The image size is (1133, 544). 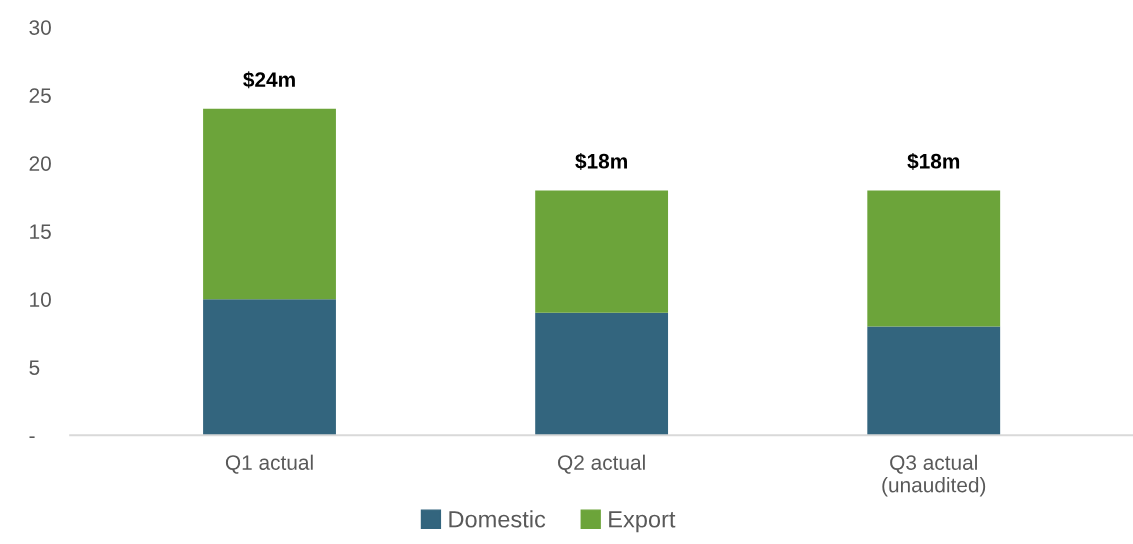 What do you see at coordinates (601, 464) in the screenshot?
I see `x-tick-label: Q2 actual` at bounding box center [601, 464].